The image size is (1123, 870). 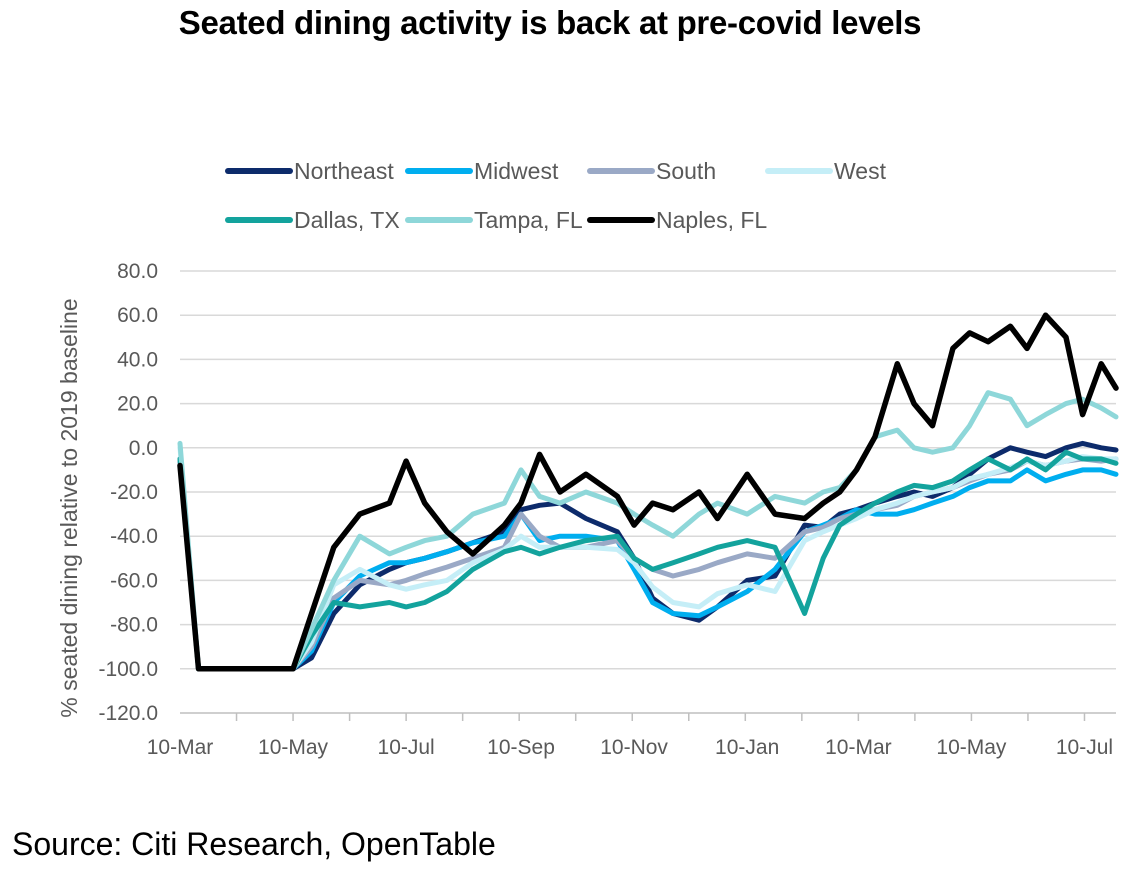 What do you see at coordinates (521, 747) in the screenshot?
I see `x-tick-label: 10-Sep` at bounding box center [521, 747].